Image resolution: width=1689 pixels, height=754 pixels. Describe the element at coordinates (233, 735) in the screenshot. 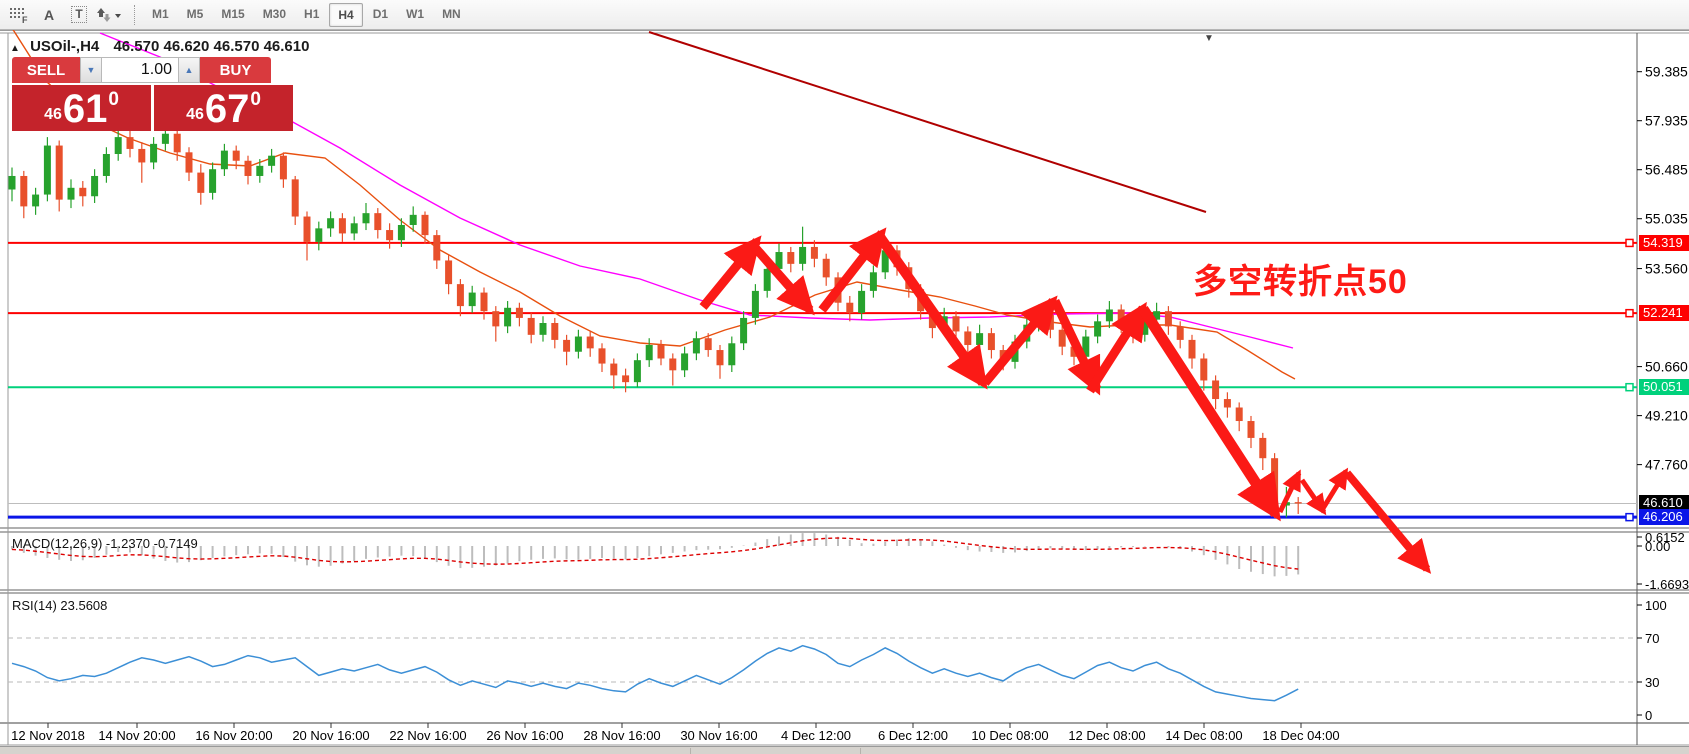

I see `svg-text: 16 Nov 20:00` at that location.